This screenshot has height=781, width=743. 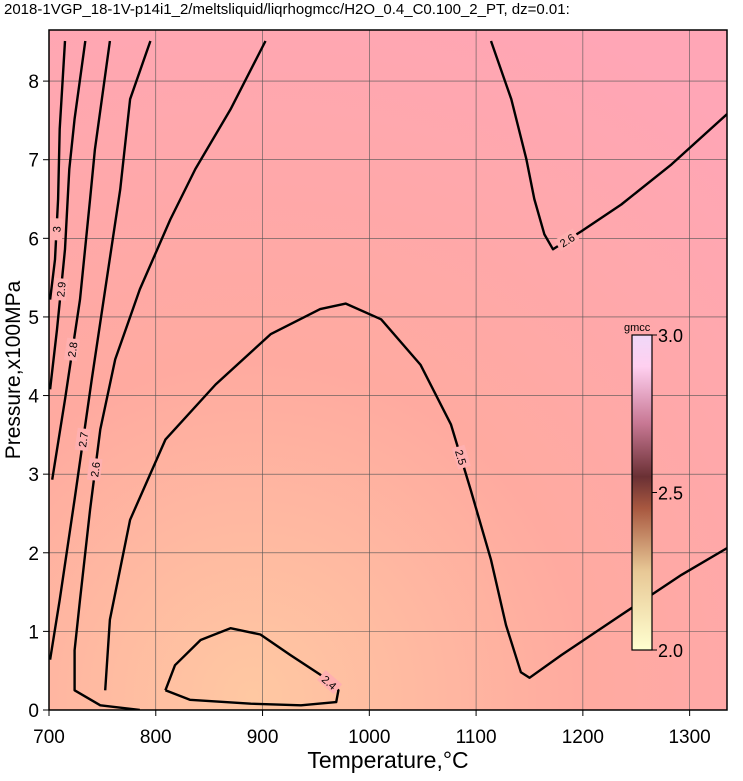 What do you see at coordinates (33, 161) in the screenshot?
I see `y-tick-label: 7` at bounding box center [33, 161].